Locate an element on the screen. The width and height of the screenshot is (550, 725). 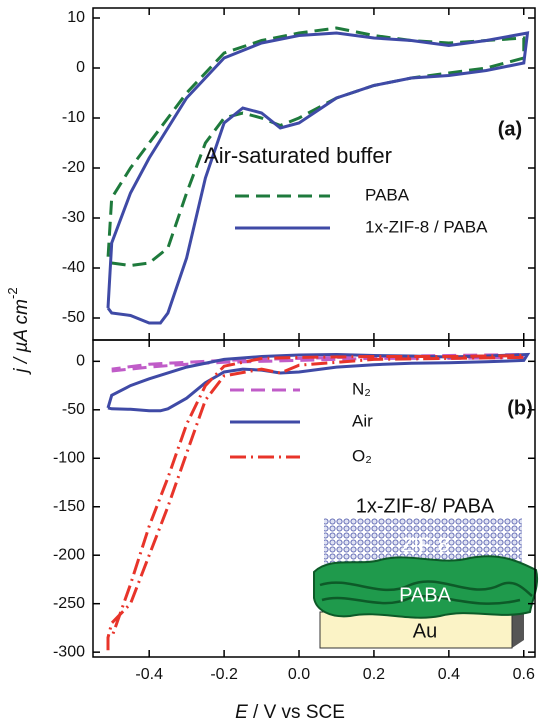
y-tick-label: -20 is located at coordinates (73, 167).